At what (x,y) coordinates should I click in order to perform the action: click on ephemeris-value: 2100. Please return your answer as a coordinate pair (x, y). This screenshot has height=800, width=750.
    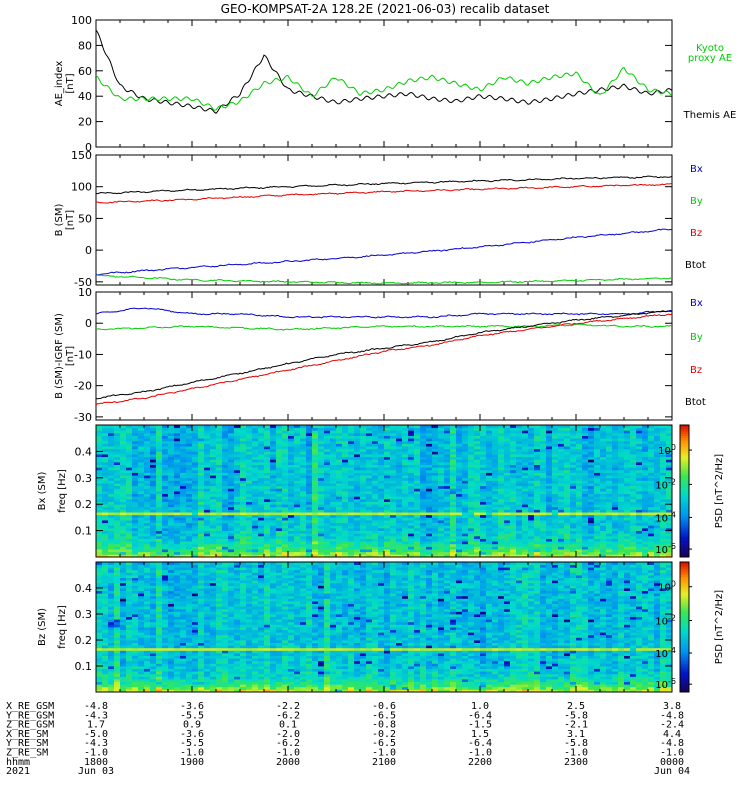
    Looking at the image, I should click on (384, 762).